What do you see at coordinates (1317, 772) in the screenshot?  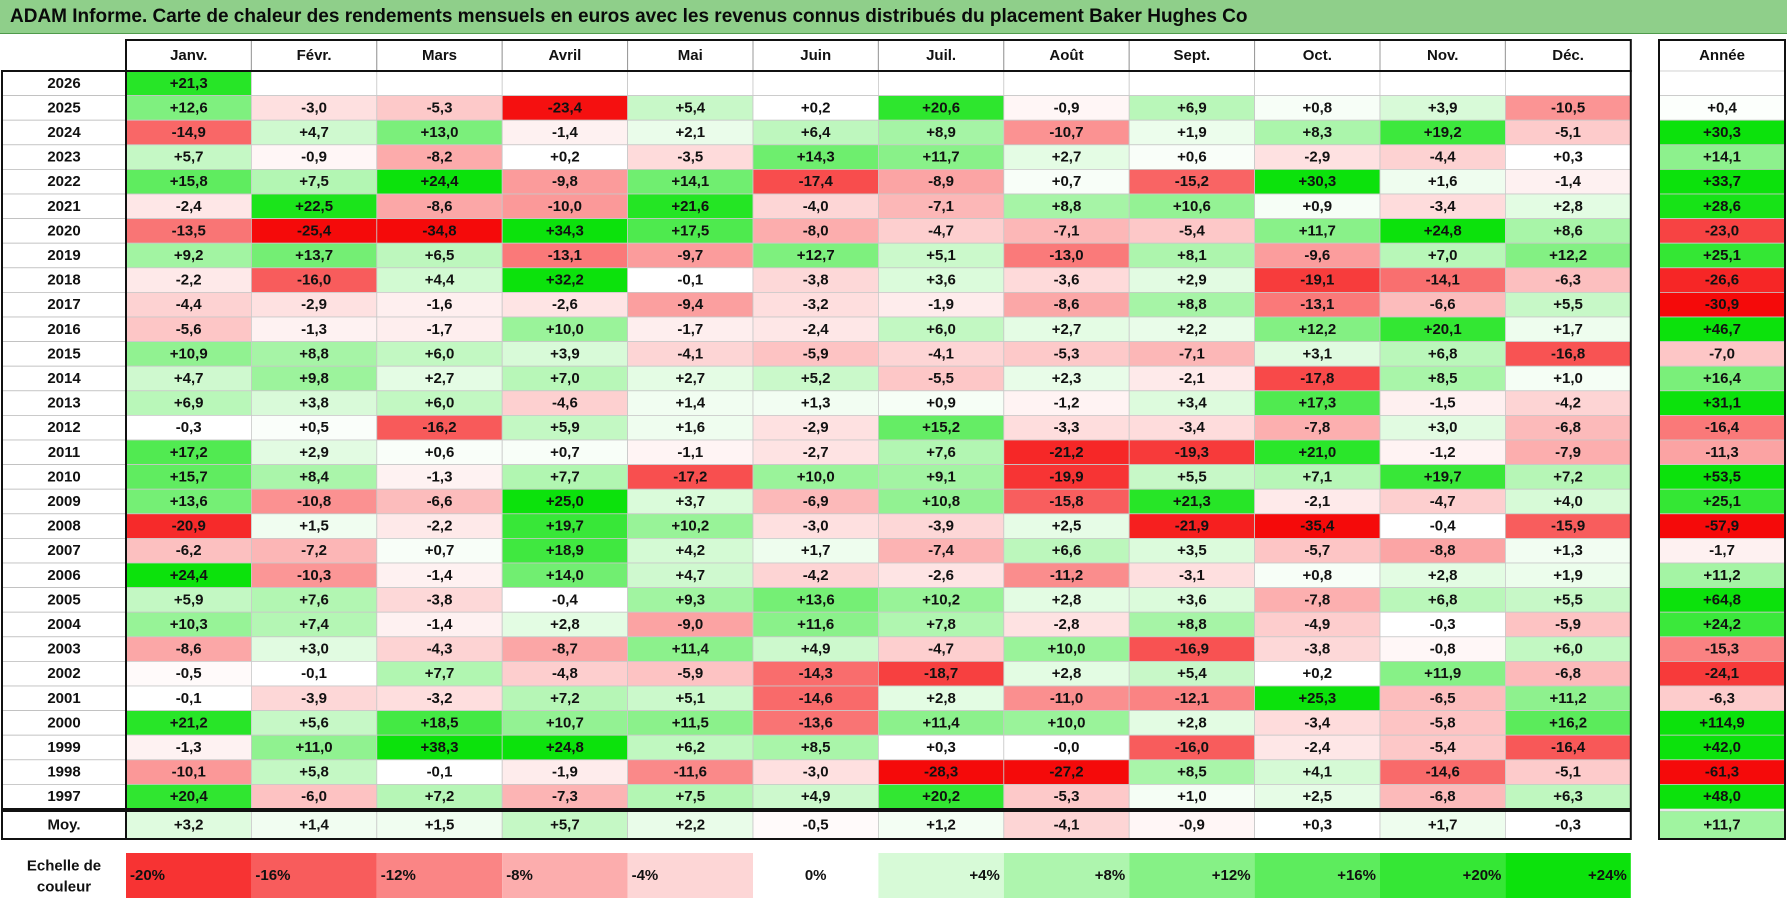 I see `heatmap-cell-value: +4,1` at bounding box center [1317, 772].